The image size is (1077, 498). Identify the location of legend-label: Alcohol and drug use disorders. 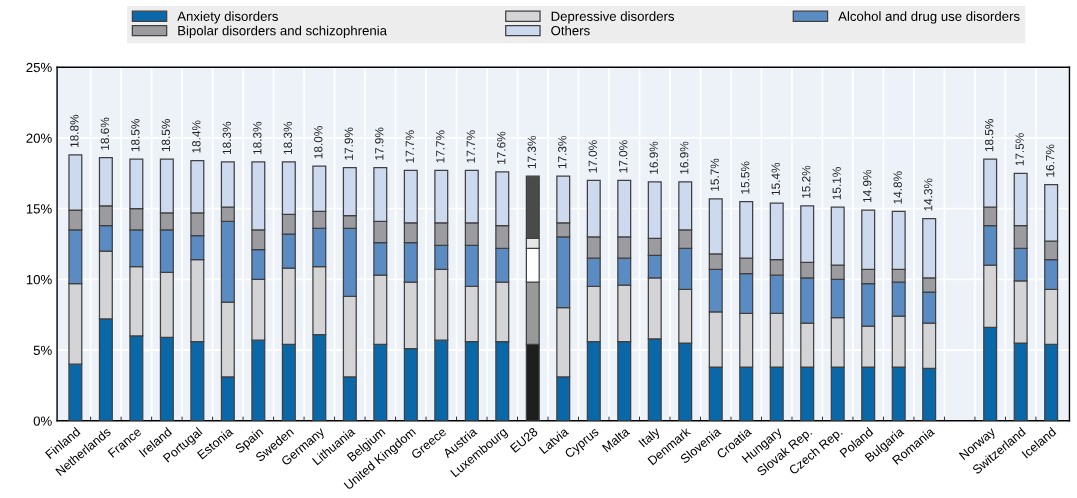
(929, 17).